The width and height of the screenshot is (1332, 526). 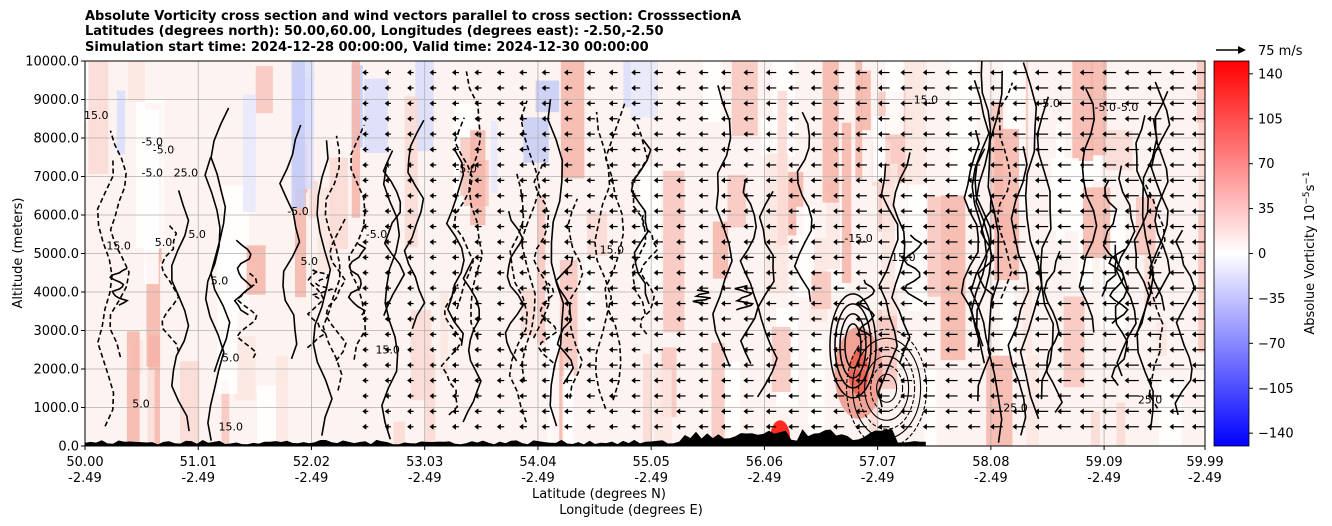 I want to click on contour-label: 25.0, so click(x=1015, y=407).